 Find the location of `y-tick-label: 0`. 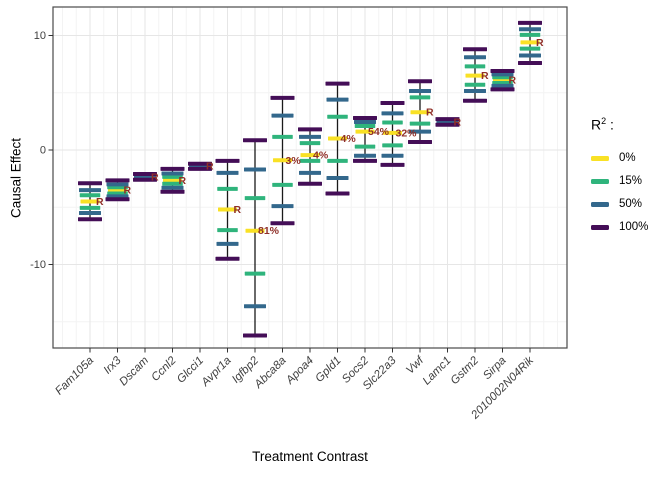

y-tick-label: 0 is located at coordinates (43, 151).